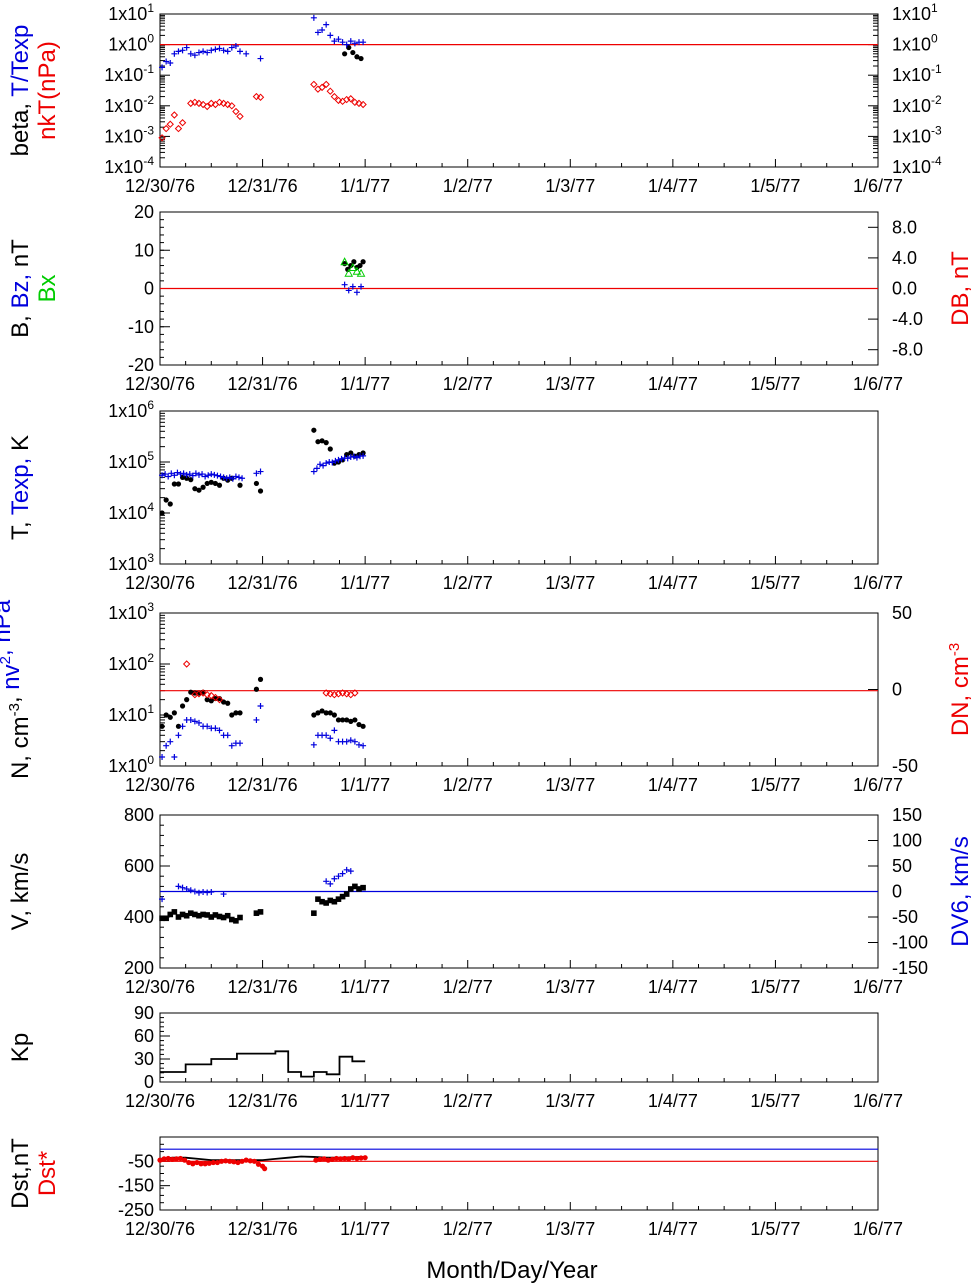 This screenshot has width=976, height=1285. Describe the element at coordinates (131, 43) in the screenshot. I see `y-tick-label: 1x100` at that location.